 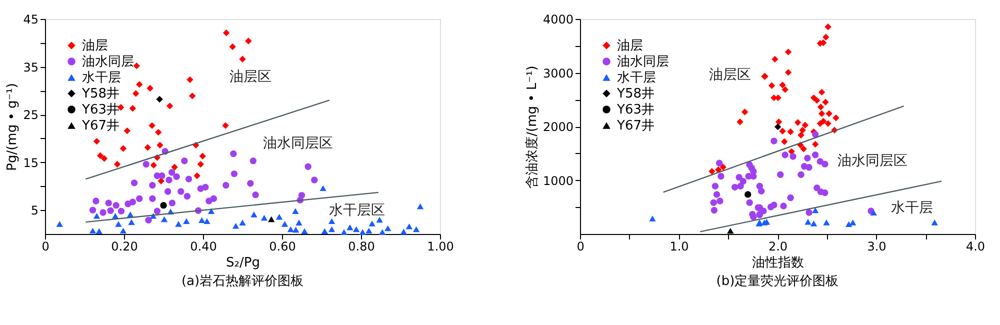 What do you see at coordinates (911, 208) in the screenshot?
I see `annotation: 水干层` at bounding box center [911, 208].